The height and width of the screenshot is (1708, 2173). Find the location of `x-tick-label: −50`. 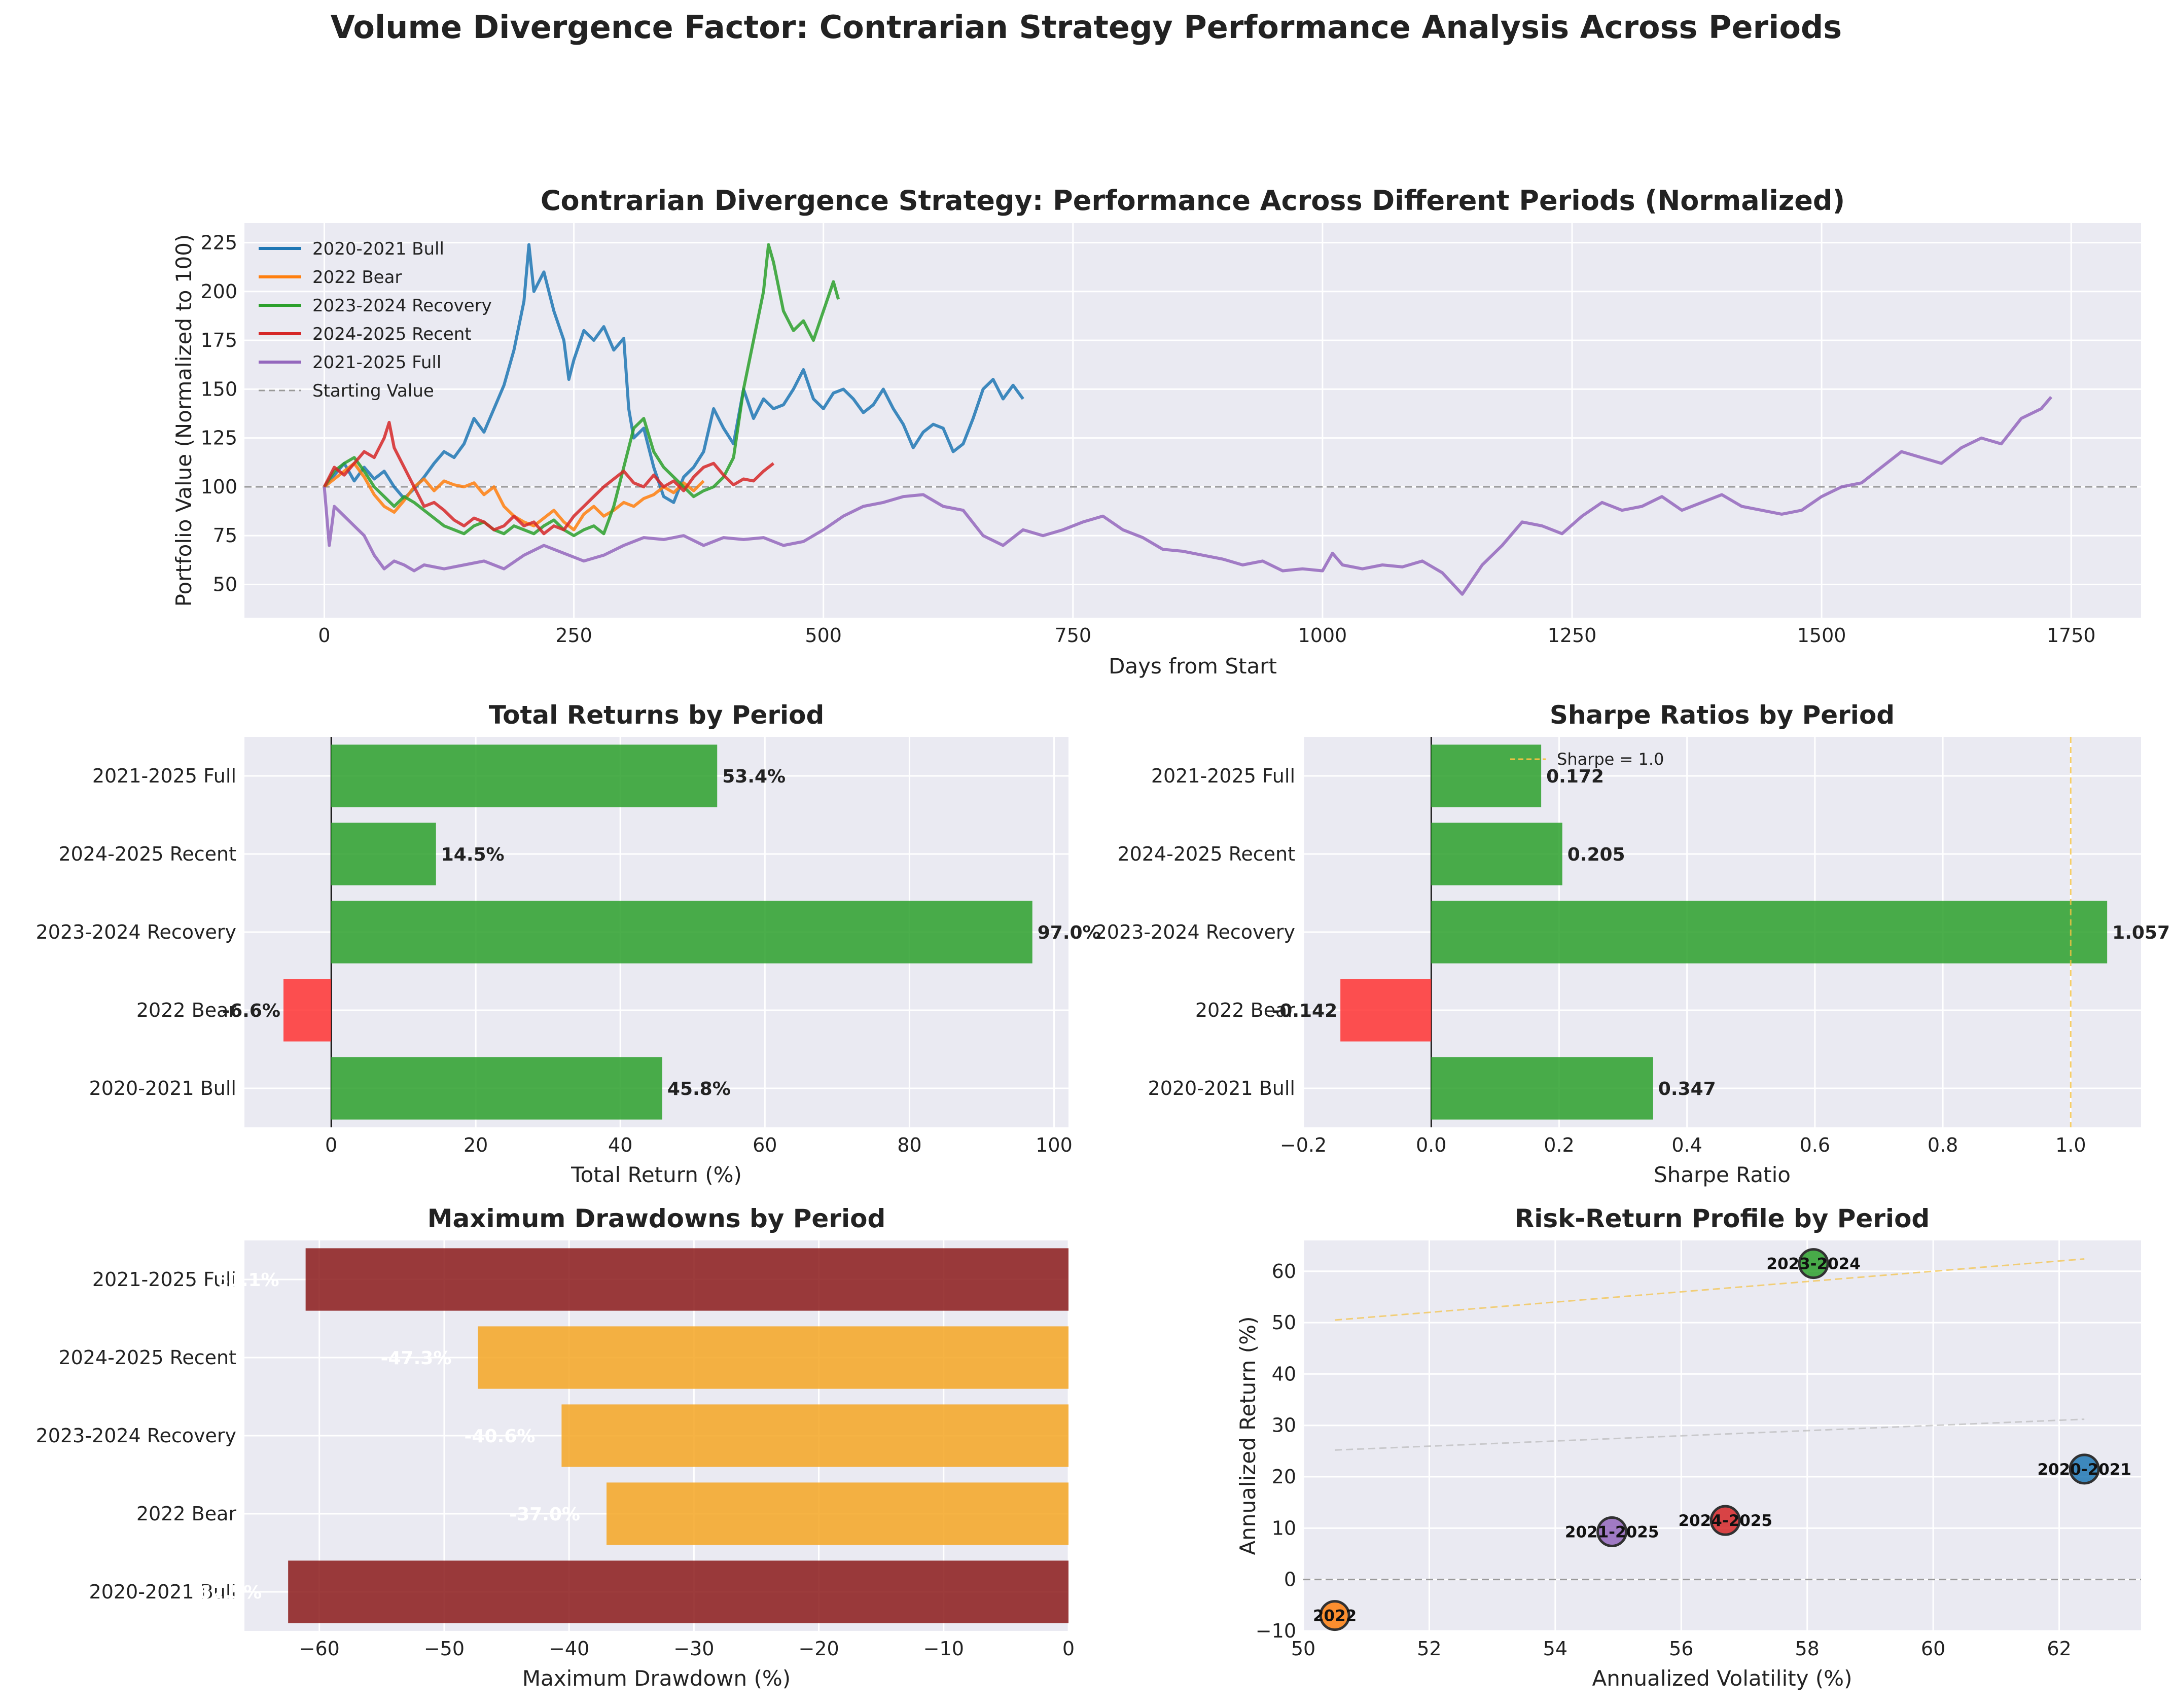

x-tick-label: −50 is located at coordinates (444, 1649).